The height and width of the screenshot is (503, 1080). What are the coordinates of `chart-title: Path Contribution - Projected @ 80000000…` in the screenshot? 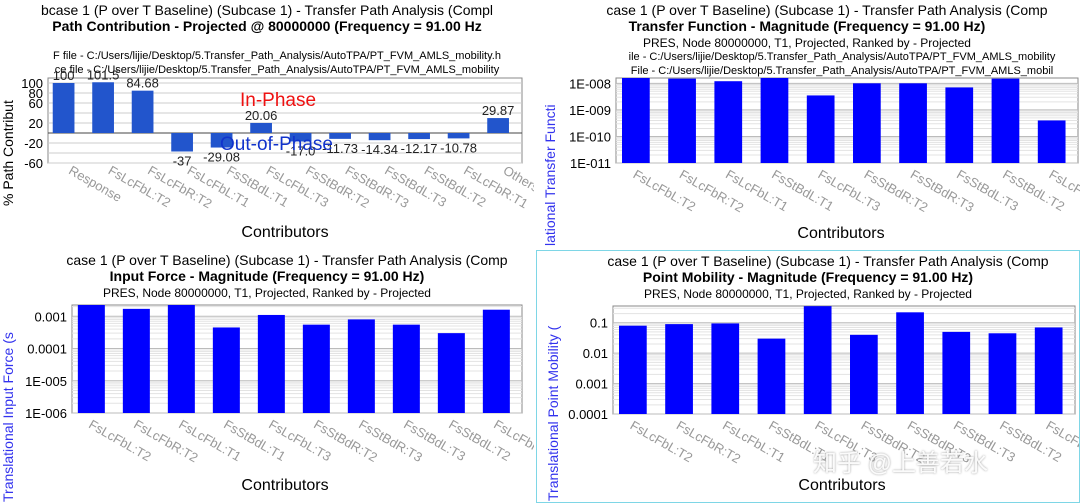 It's located at (267, 26).